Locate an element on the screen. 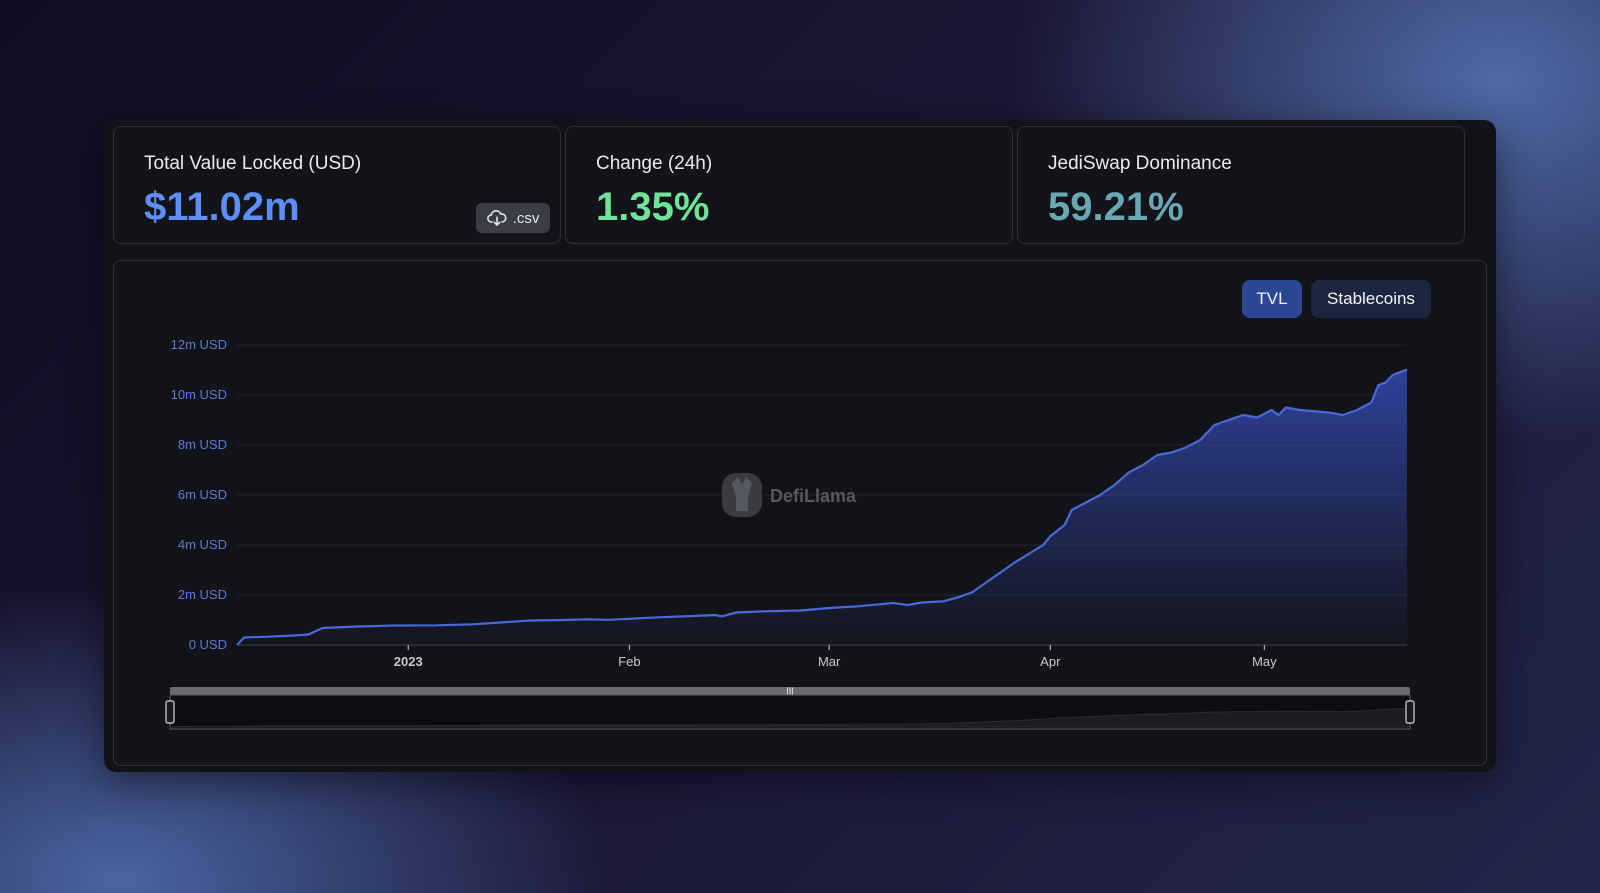 The height and width of the screenshot is (893, 1600). range-handle-left is located at coordinates (170, 712).